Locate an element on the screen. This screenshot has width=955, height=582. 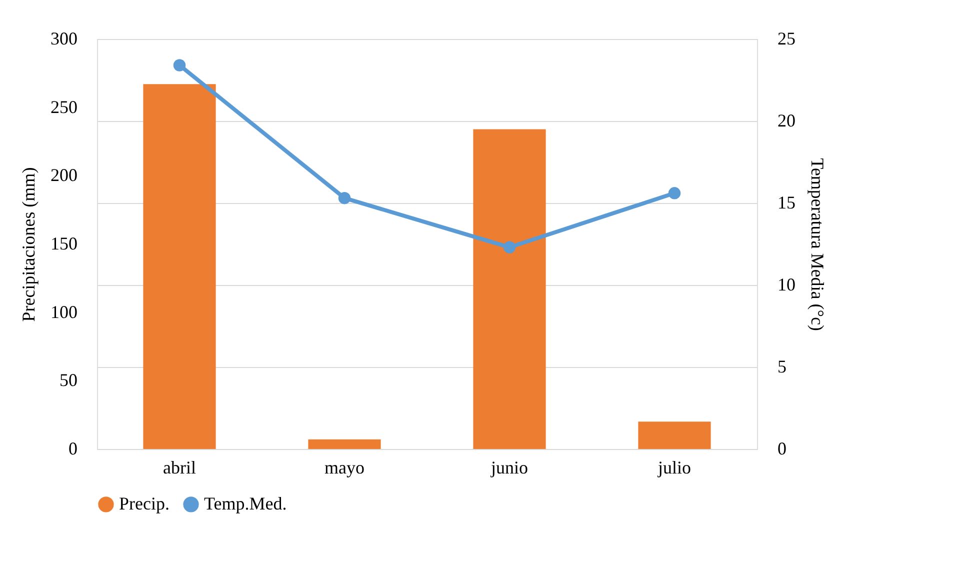
y-tick-label: 150 is located at coordinates (64, 244).